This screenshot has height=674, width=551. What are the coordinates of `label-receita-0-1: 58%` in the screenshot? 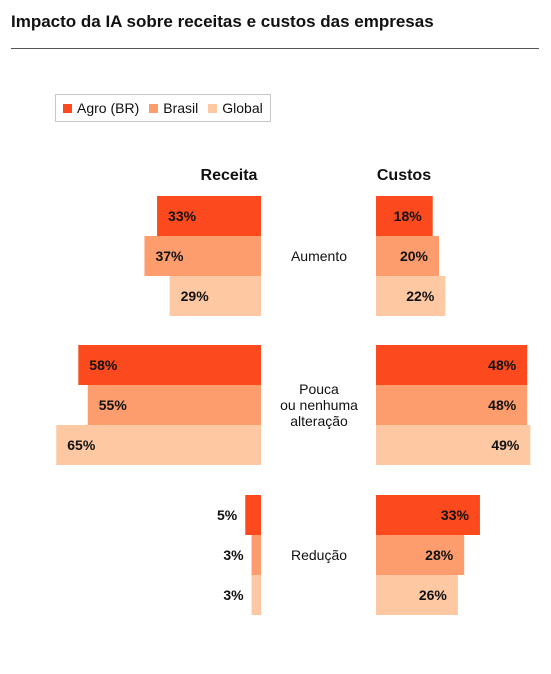 It's located at (103, 365).